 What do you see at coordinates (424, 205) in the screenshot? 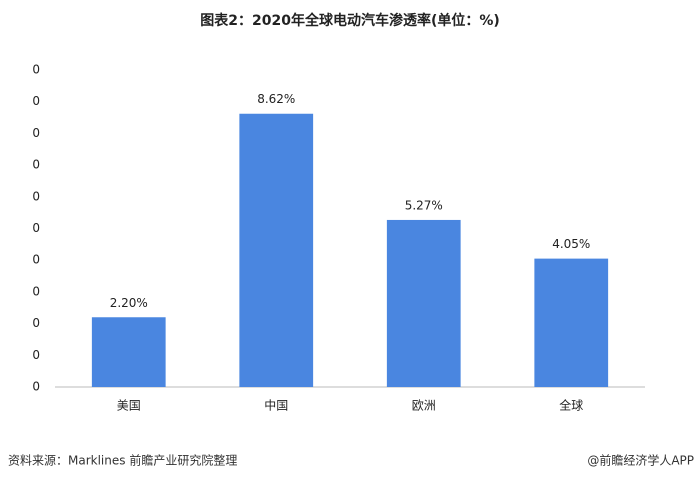
I see `value-label: 5.27%` at bounding box center [424, 205].